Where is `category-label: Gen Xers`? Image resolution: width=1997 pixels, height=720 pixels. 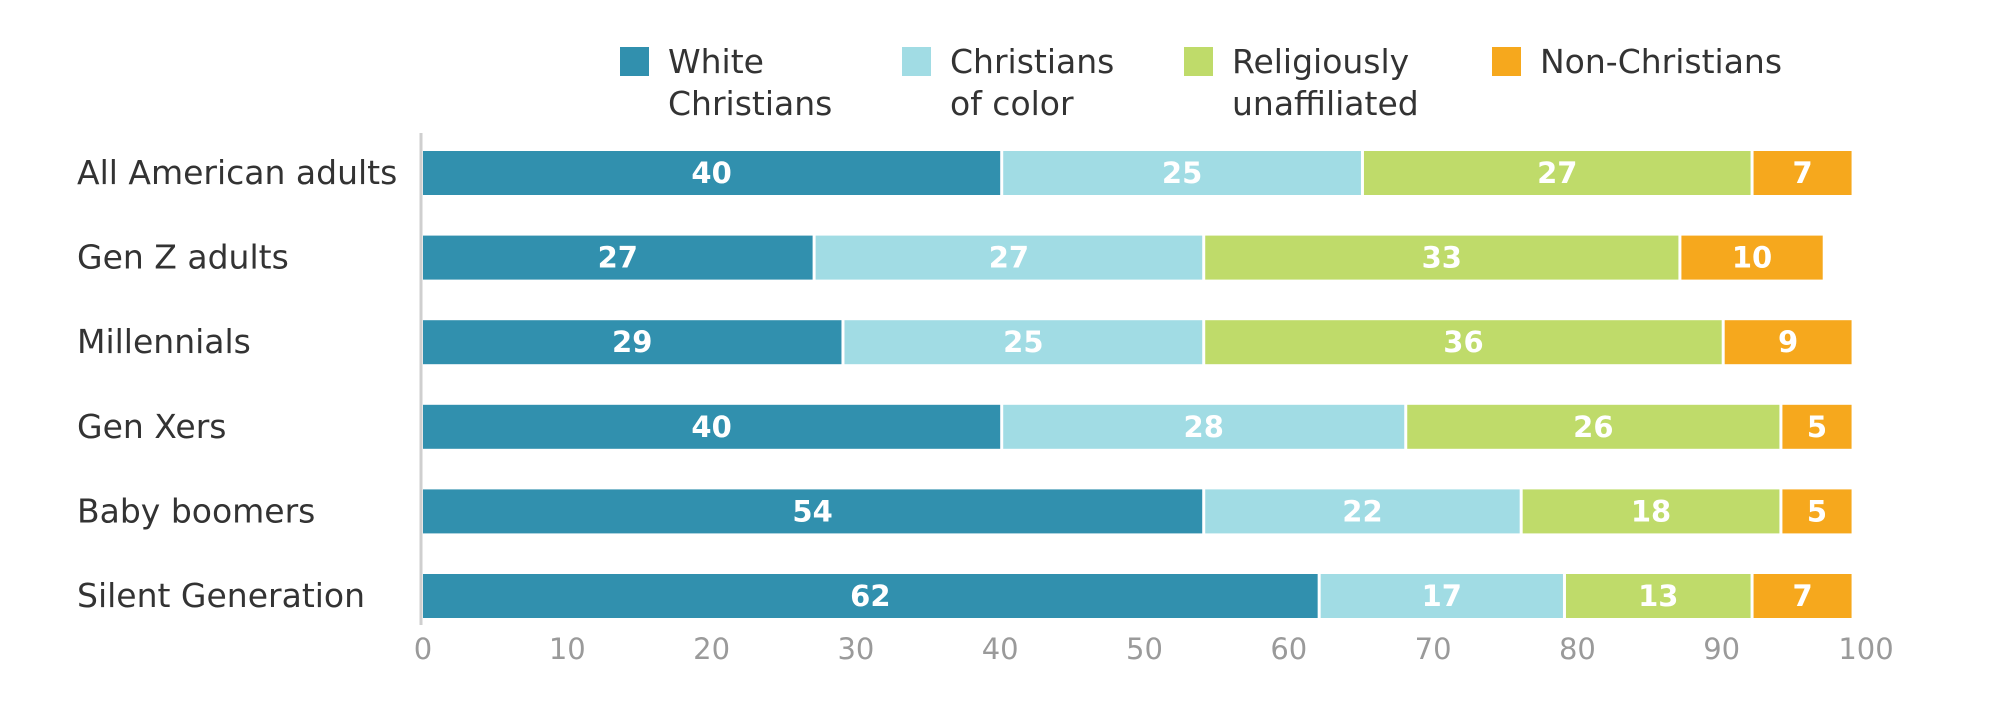
category-label: Gen Xers is located at coordinates (151, 426).